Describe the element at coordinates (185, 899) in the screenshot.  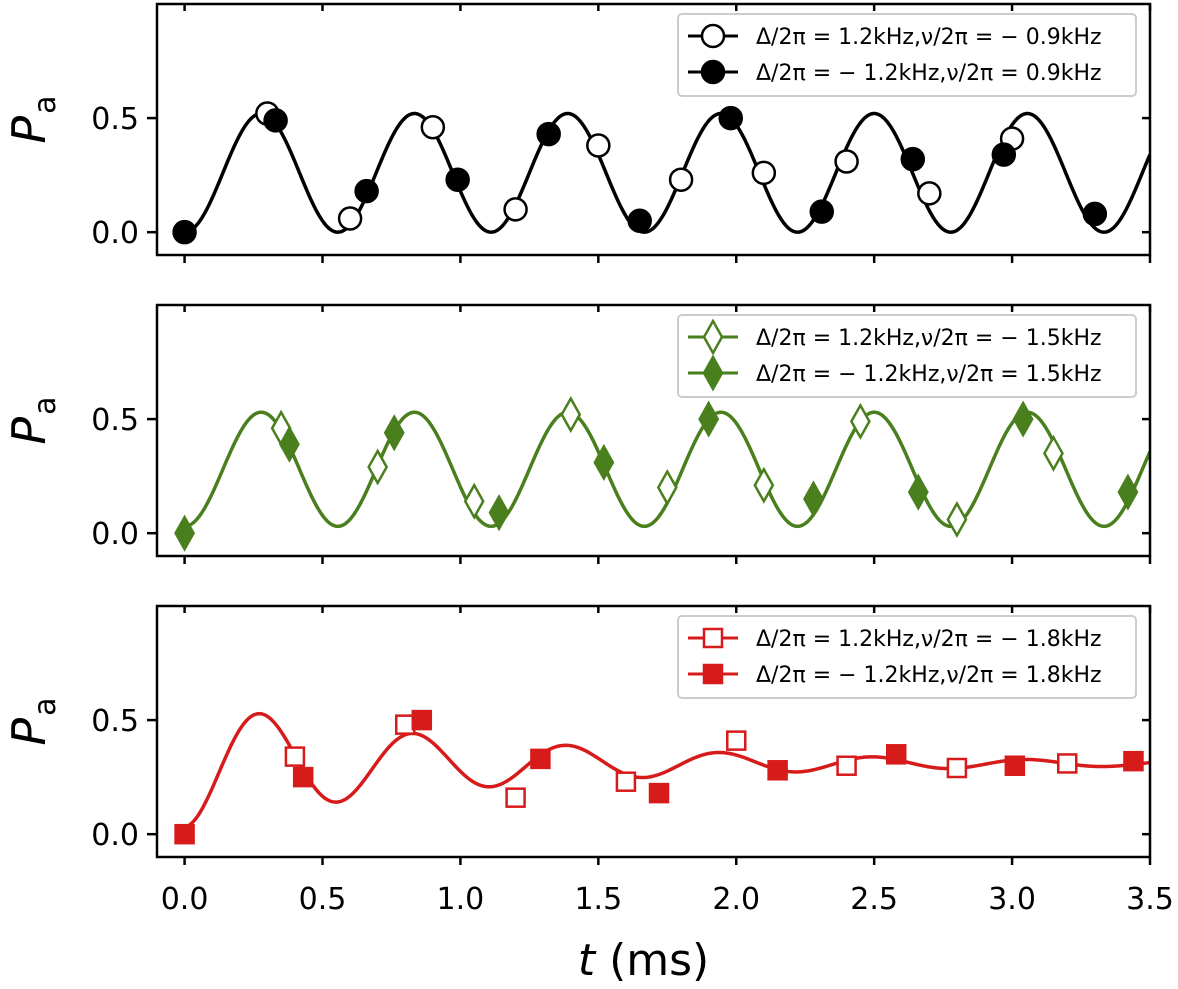
I see `x-tick-label: 0.0` at that location.